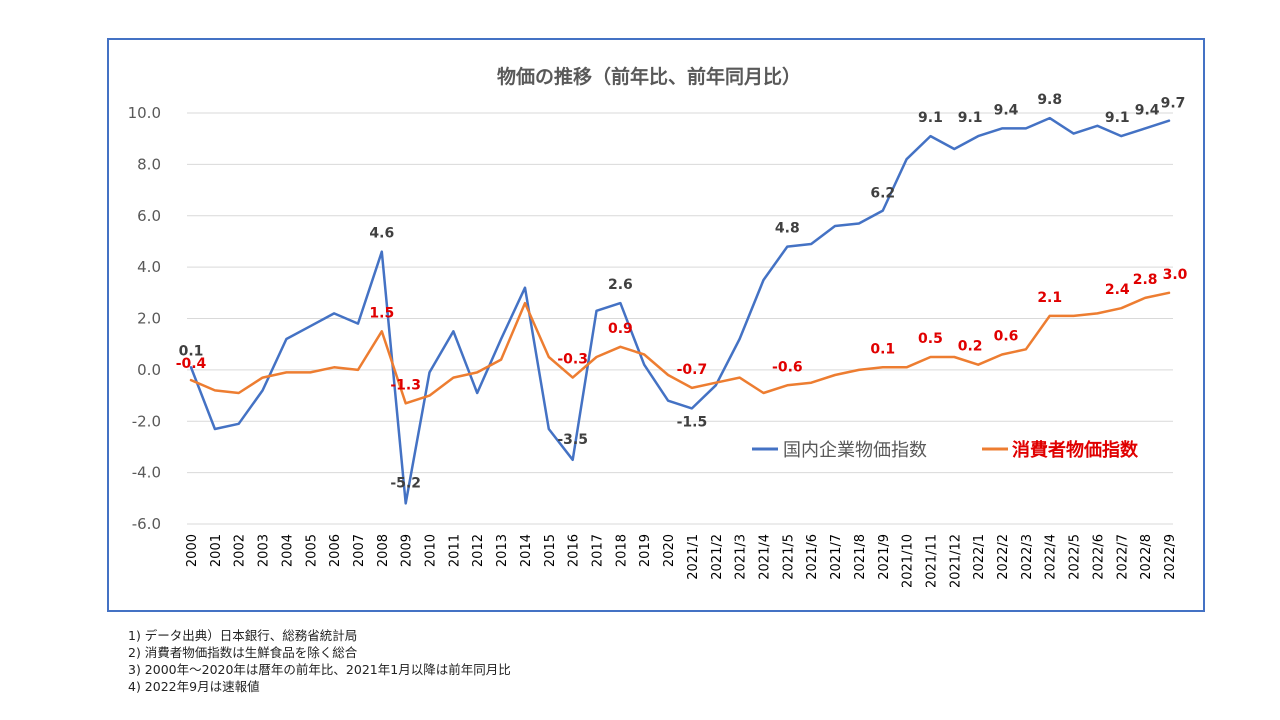 Image resolution: width=1280 pixels, height=720 pixels. Describe the element at coordinates (572, 440) in the screenshot. I see `data-label: -3.5` at that location.